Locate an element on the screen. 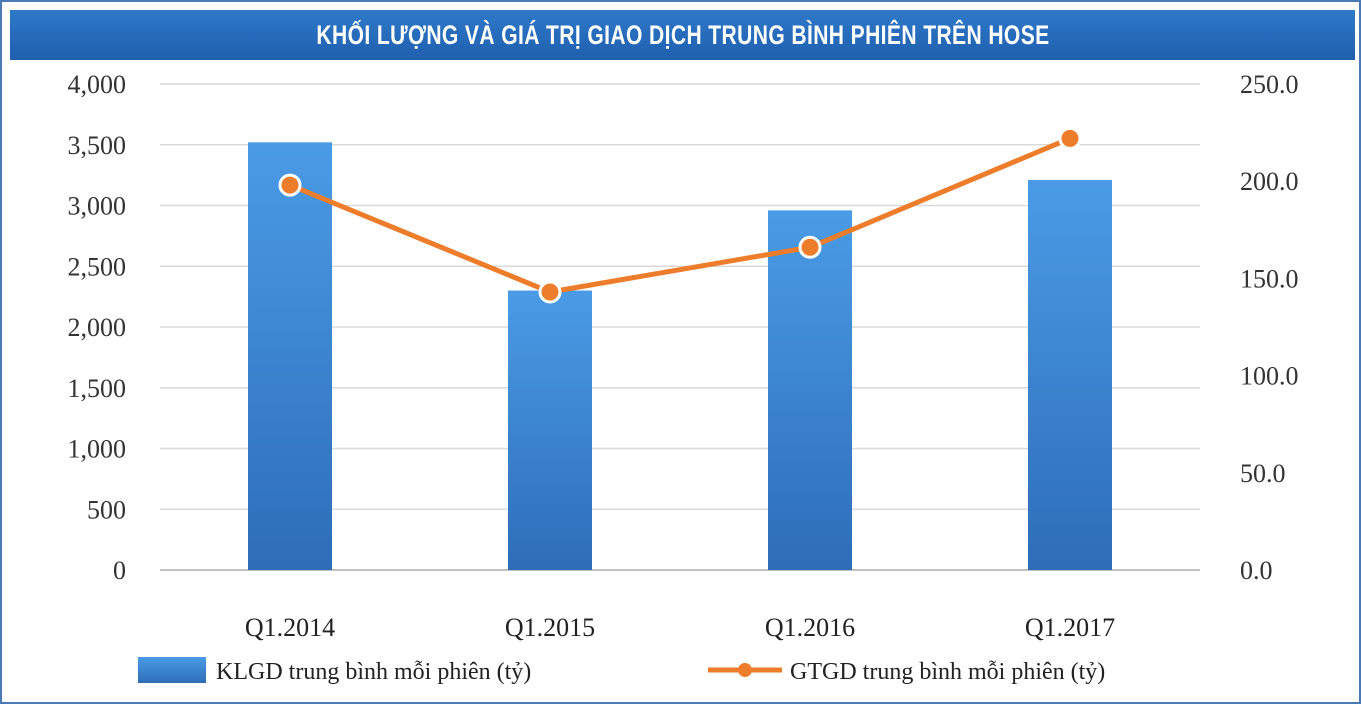  left-tick-label: 1,000 is located at coordinates (97, 449).